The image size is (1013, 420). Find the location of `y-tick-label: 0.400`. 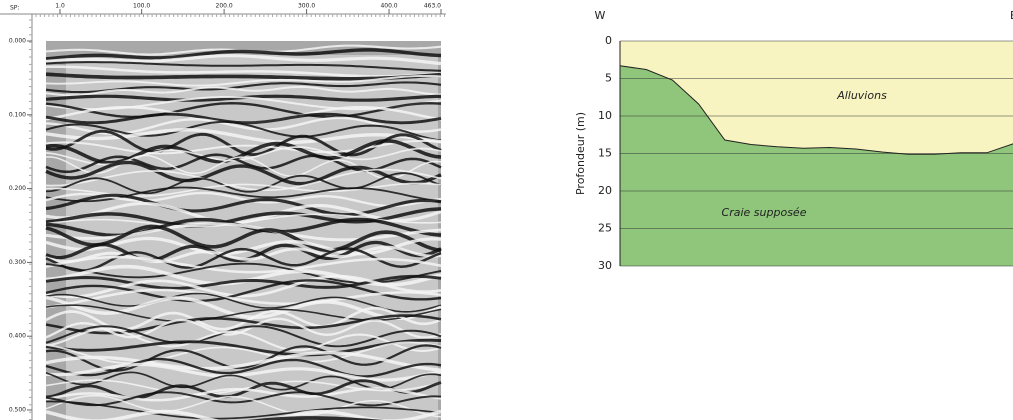

y-tick-label: 0.400 is located at coordinates (17, 336).